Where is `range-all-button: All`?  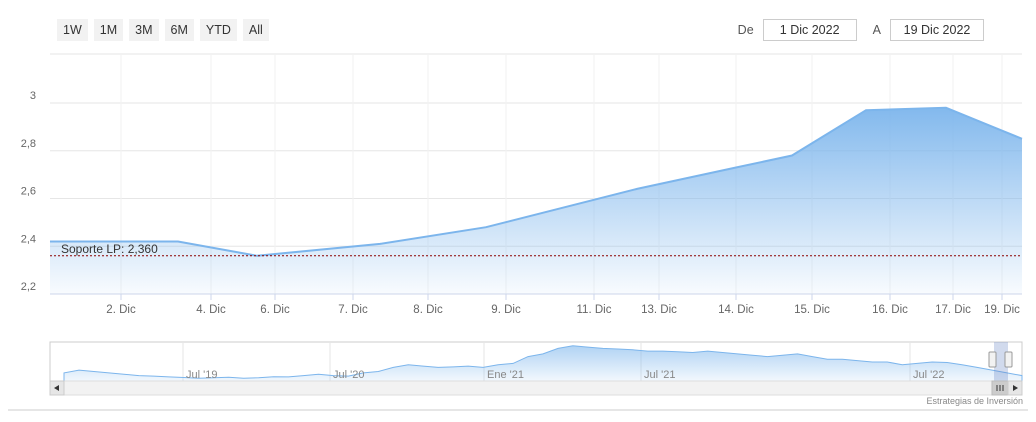
range-all-button: All is located at coordinates (255, 30).